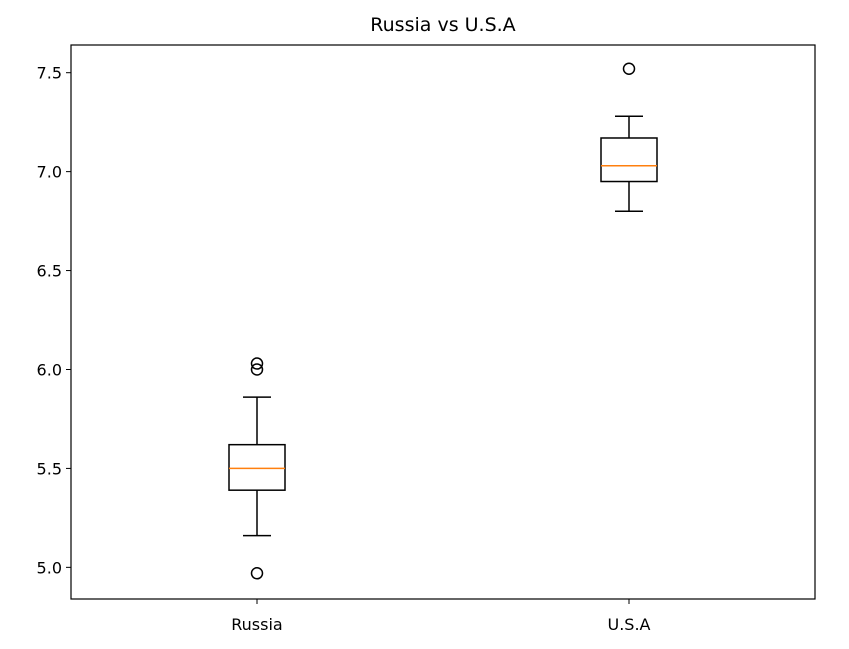 The image size is (849, 649). What do you see at coordinates (629, 624) in the screenshot?
I see `x-tick-label: U.S.A` at bounding box center [629, 624].